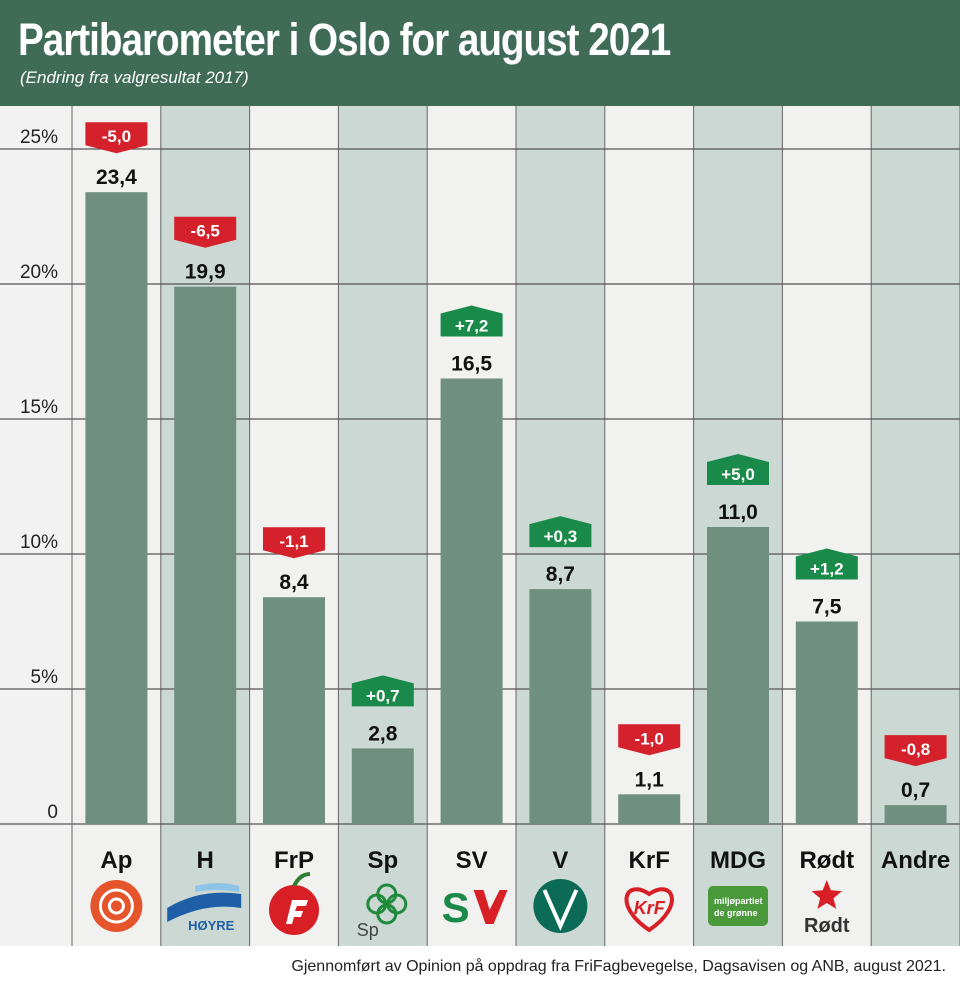 This screenshot has width=960, height=988. Describe the element at coordinates (383, 733) in the screenshot. I see `value-label-Sp: 2,8` at that location.